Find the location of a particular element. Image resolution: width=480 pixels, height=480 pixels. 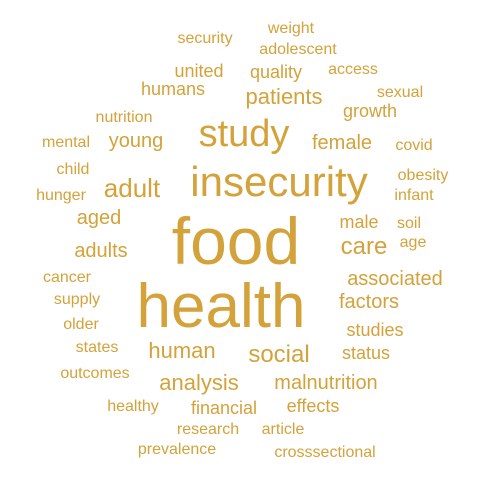

word-adults: adults is located at coordinates (101, 251).